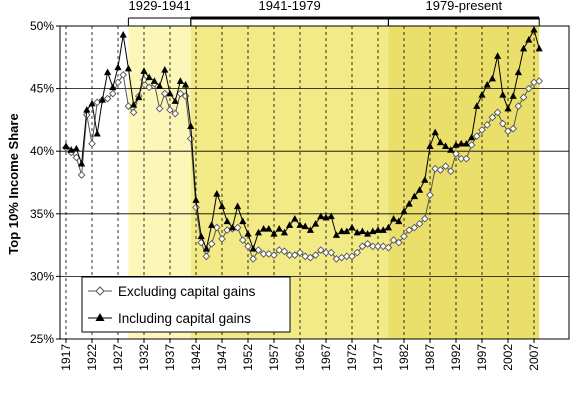 The width and height of the screenshot is (574, 400). What do you see at coordinates (404, 357) in the screenshot?
I see `x-tick-label: 1982` at bounding box center [404, 357].